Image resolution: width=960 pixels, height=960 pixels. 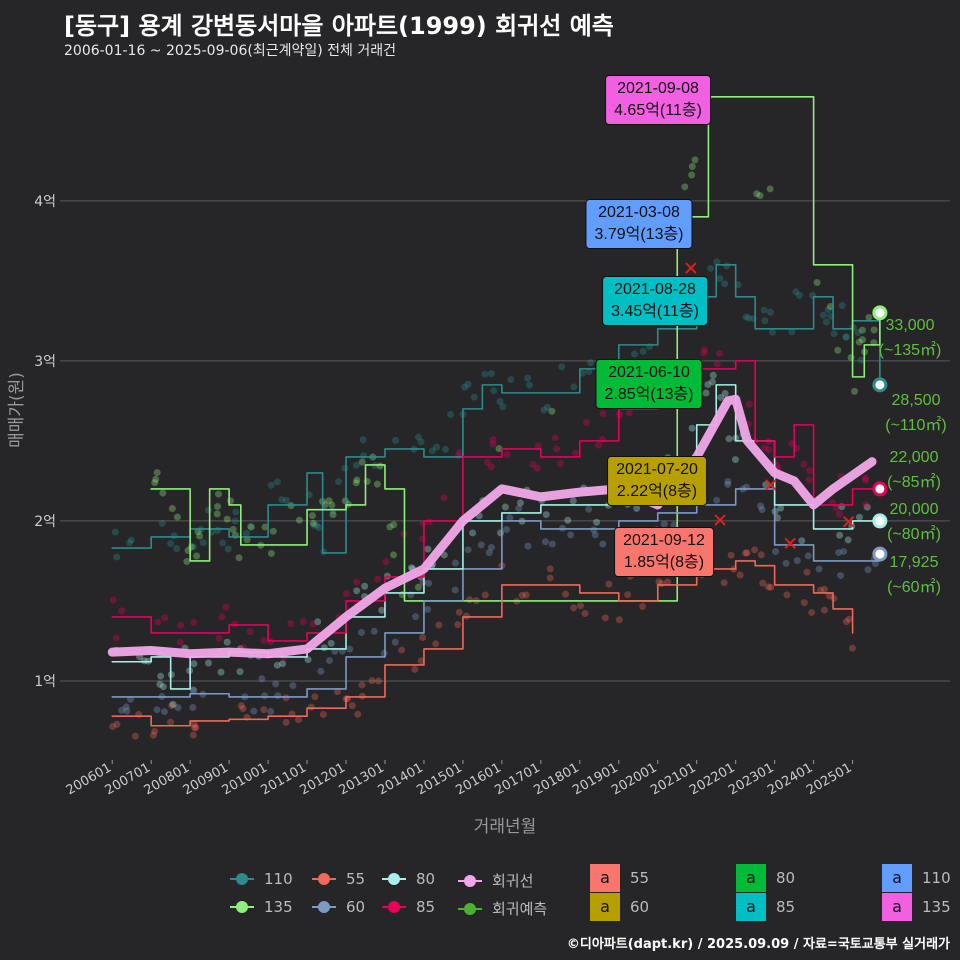 What do you see at coordinates (513, 881) in the screenshot?
I see `legend-label: 회귀선` at bounding box center [513, 881].